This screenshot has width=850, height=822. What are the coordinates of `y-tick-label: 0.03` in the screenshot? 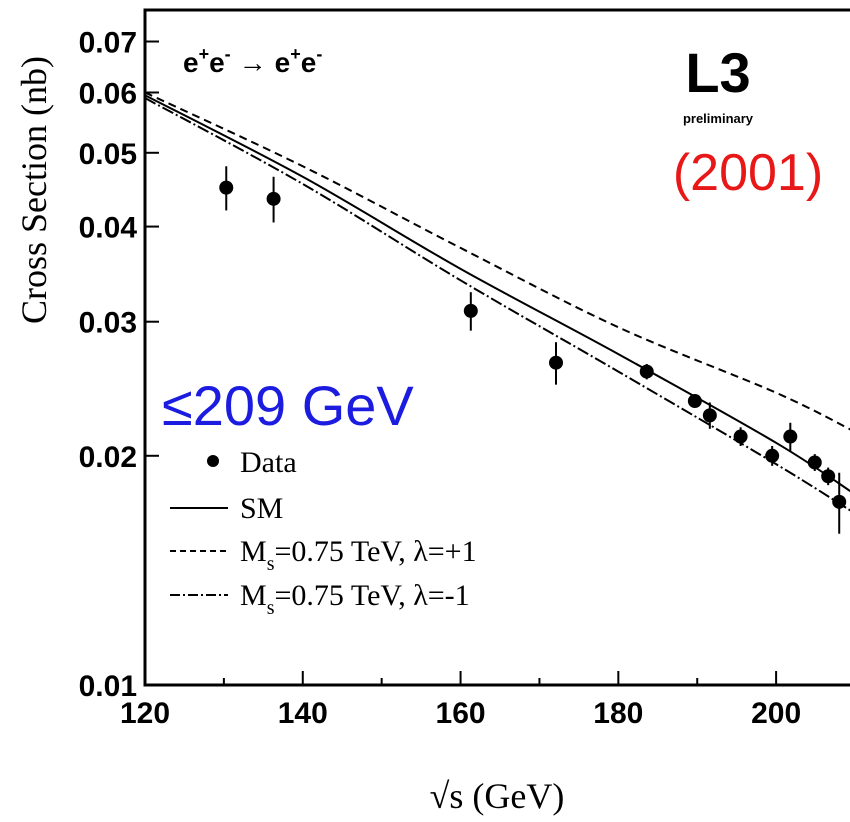 It's located at (108, 323).